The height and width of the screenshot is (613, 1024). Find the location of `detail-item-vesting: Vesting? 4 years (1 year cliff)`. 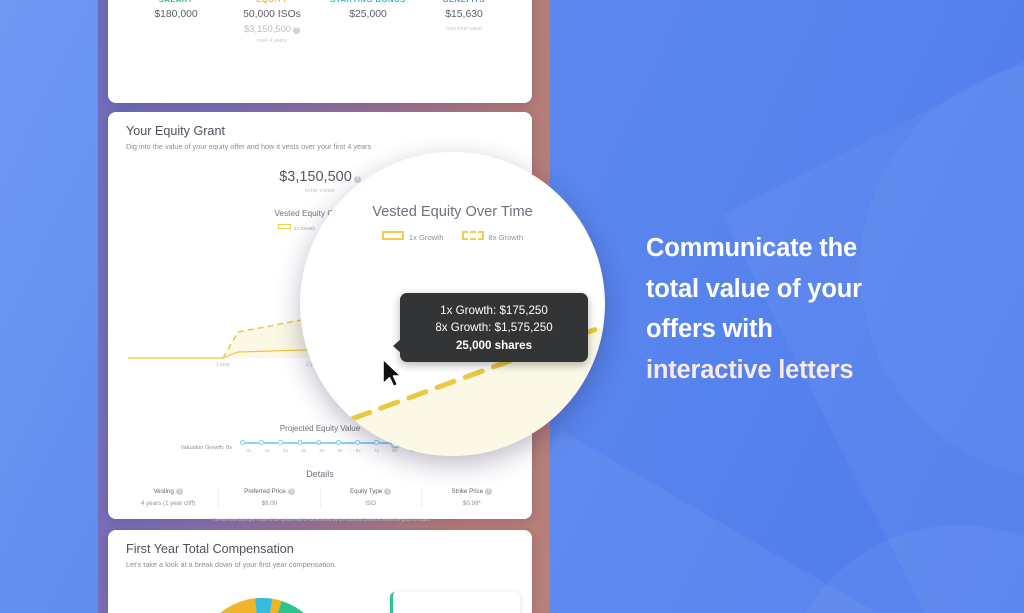

detail-item-vesting: Vesting? 4 years (1 year cliff) is located at coordinates (169, 497).